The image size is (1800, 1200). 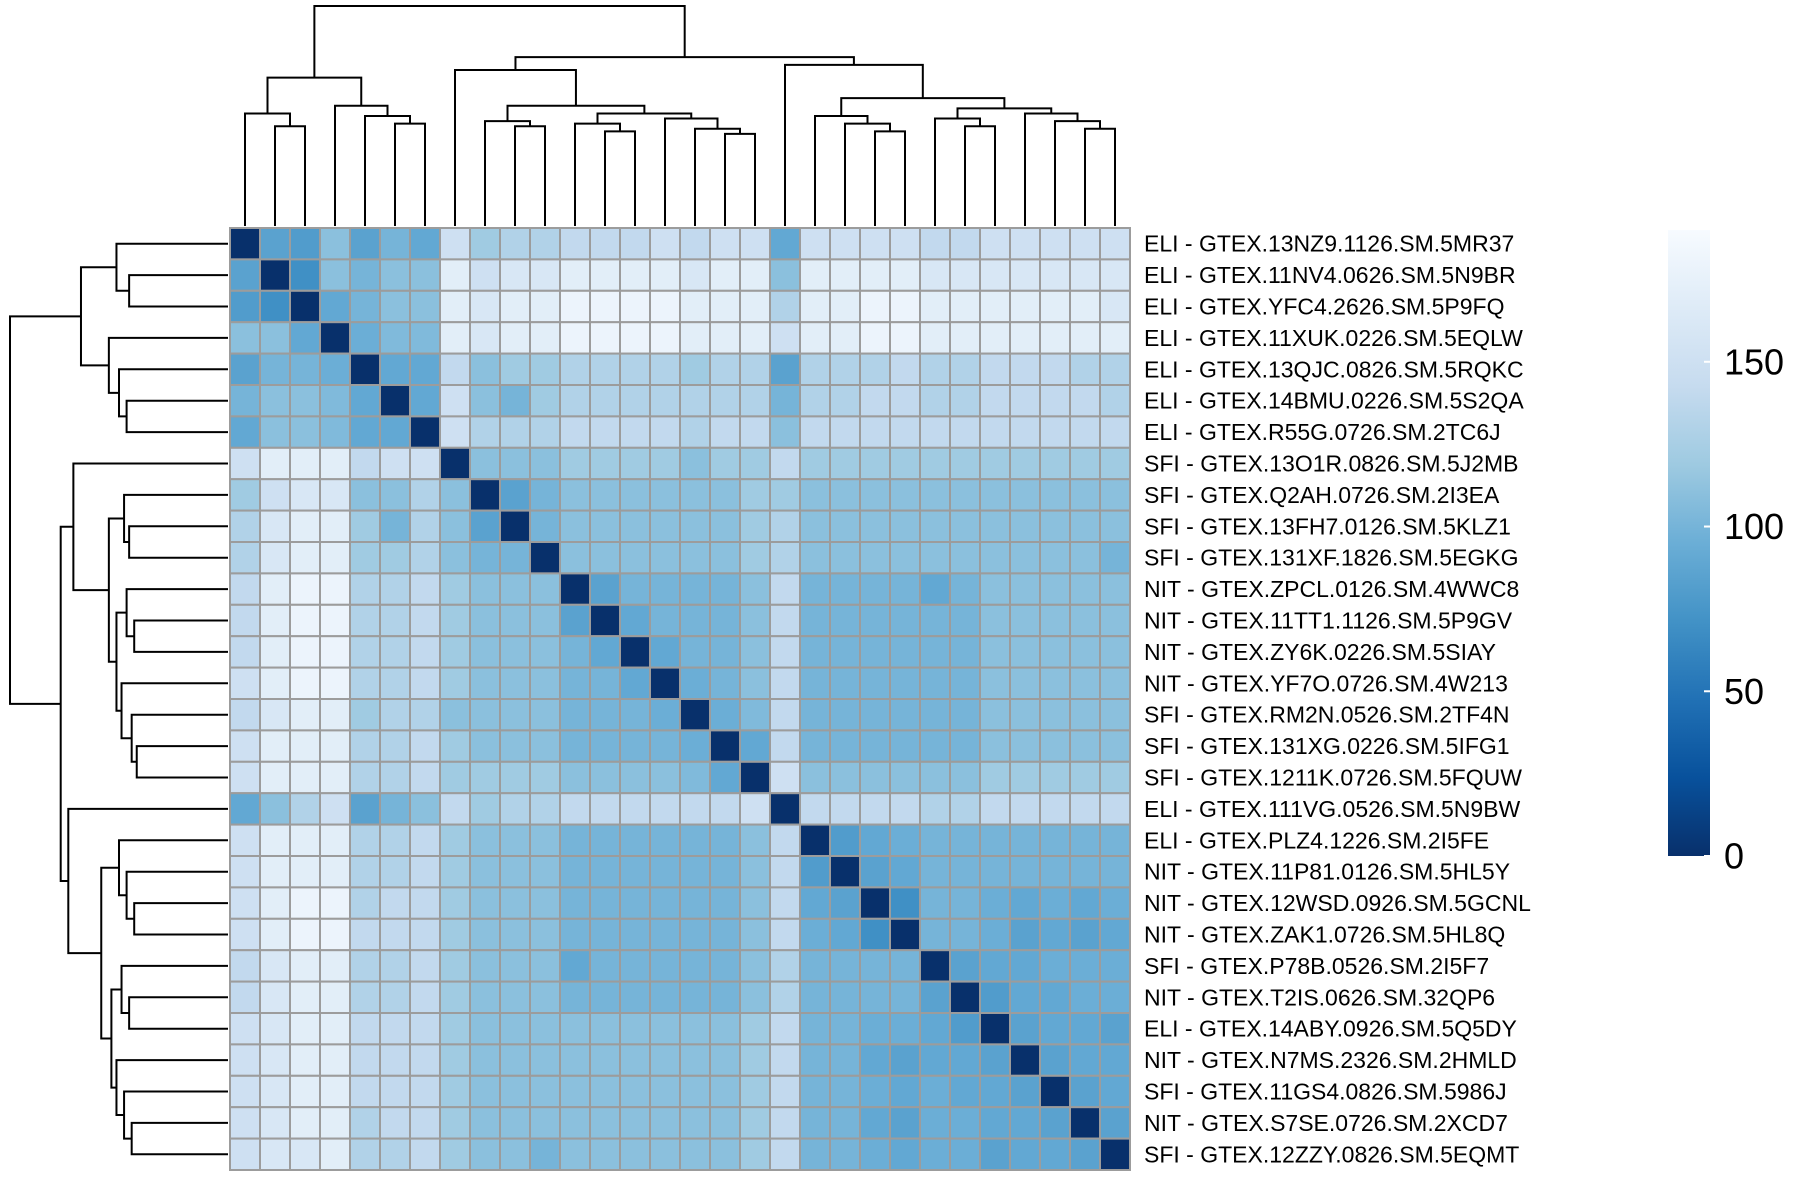 I want to click on row-label: NIT - GTEX.12WSD.0926.SM.5GCNL, so click(x=1337, y=903).